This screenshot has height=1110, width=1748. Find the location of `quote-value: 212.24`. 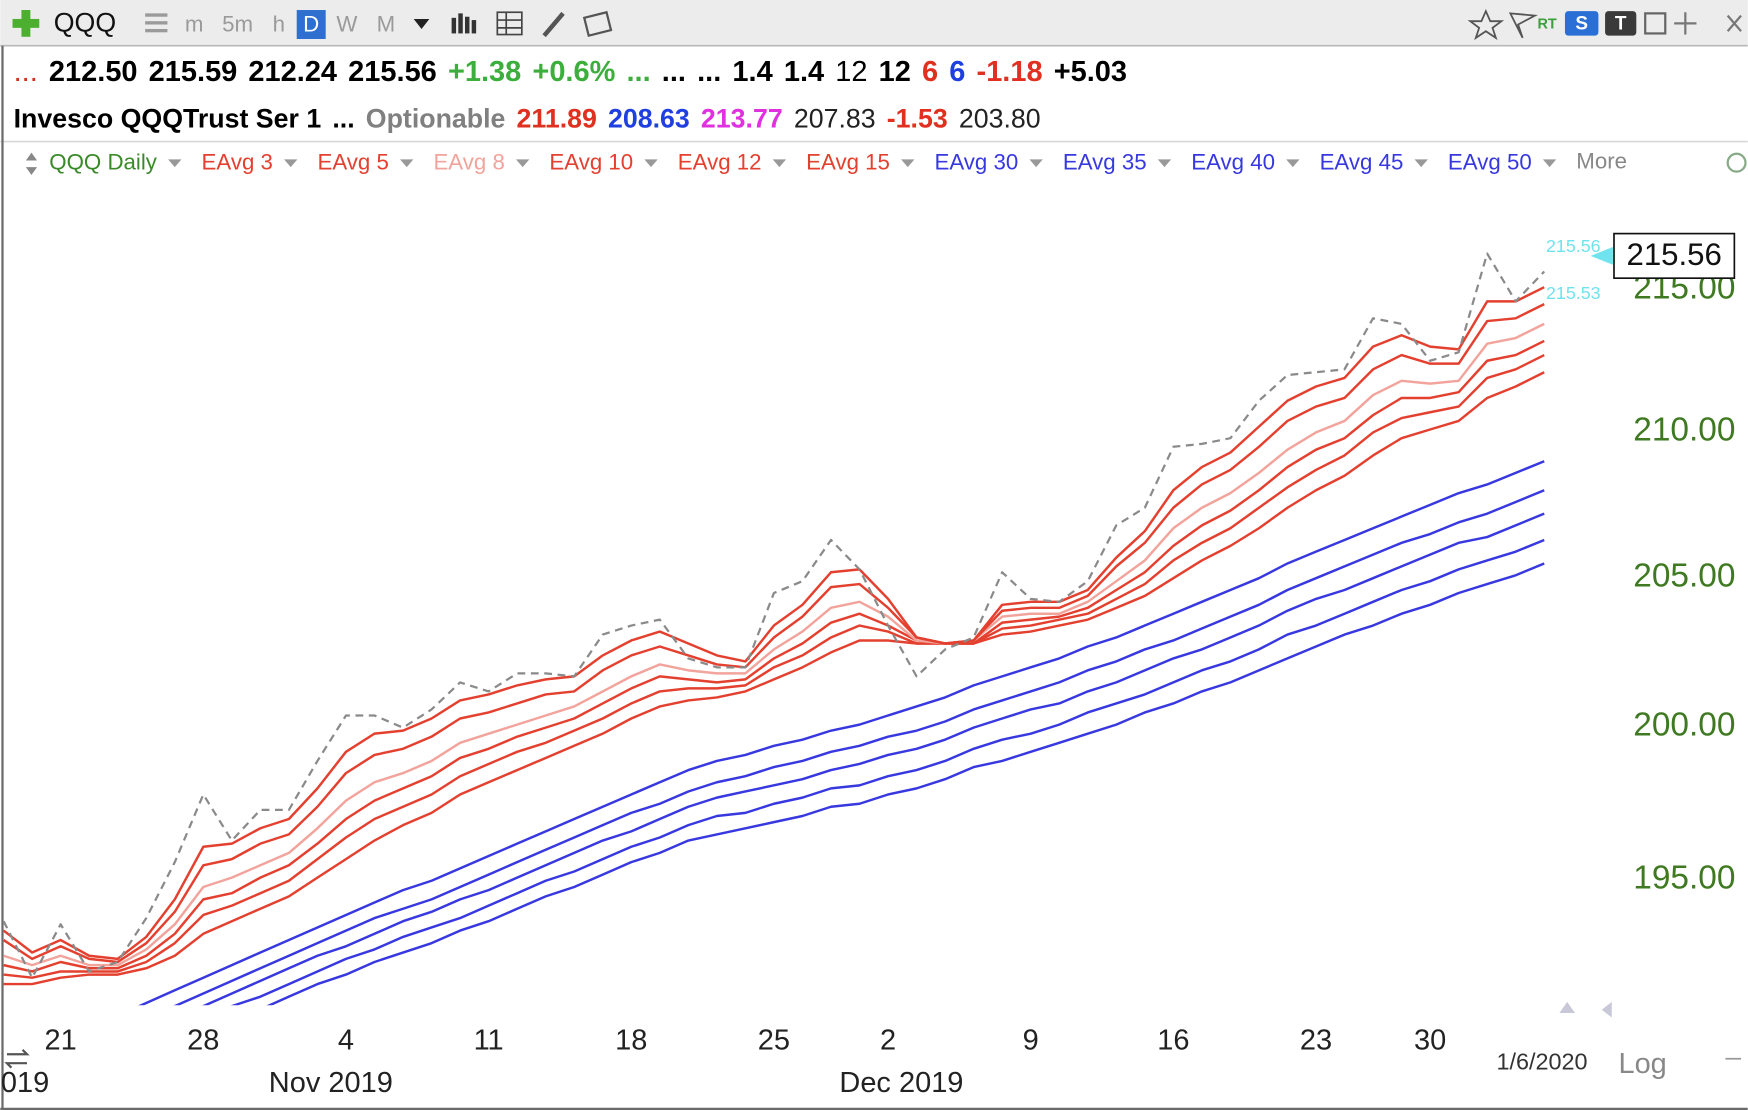

quote-value: 212.24 is located at coordinates (292, 72).